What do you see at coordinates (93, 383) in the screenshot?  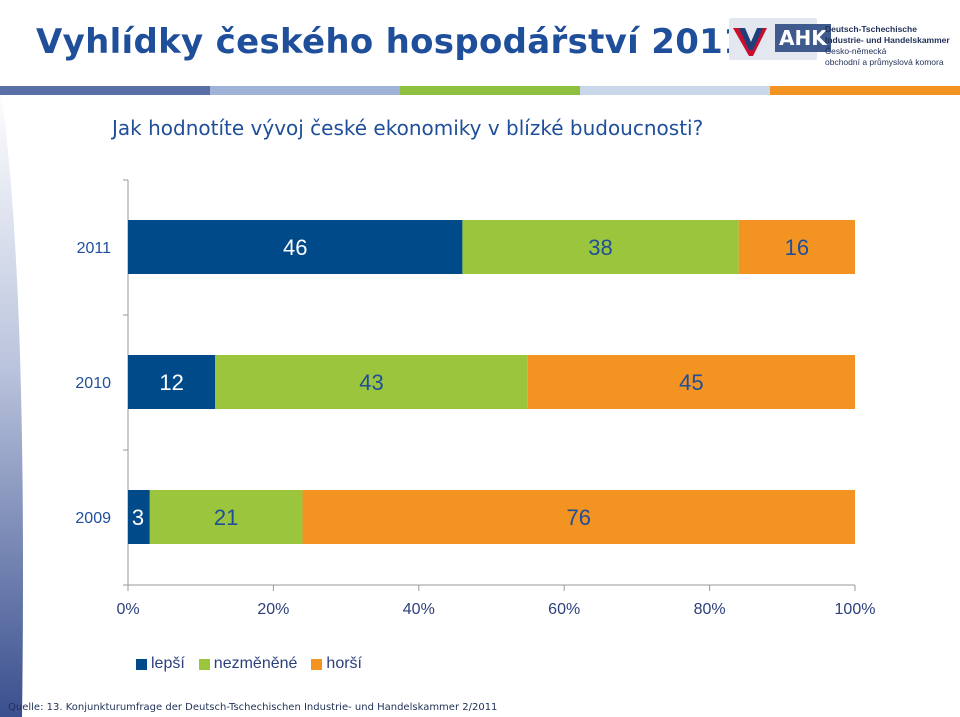 I see `category-label: 2010` at bounding box center [93, 383].